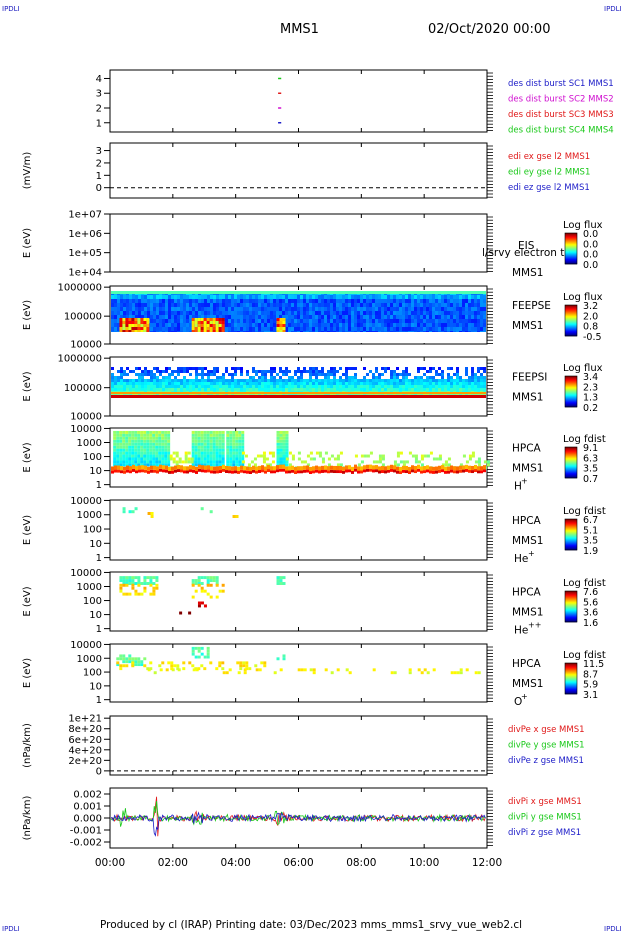  What do you see at coordinates (521, 631) in the screenshot?
I see `panel-label-species: He` at bounding box center [521, 631].